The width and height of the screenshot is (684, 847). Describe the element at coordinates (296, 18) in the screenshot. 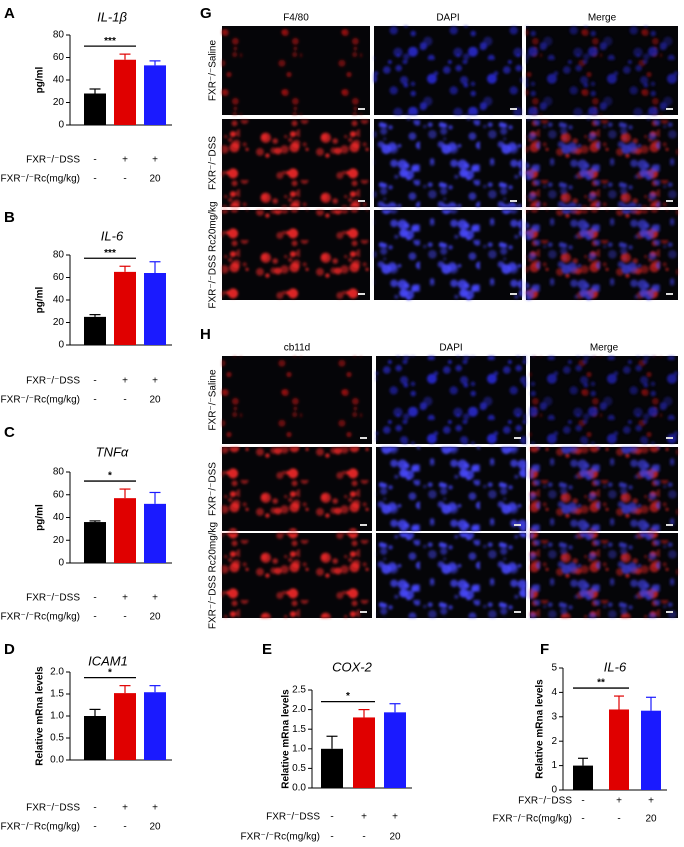

I see `column-header: F4/80` at that location.